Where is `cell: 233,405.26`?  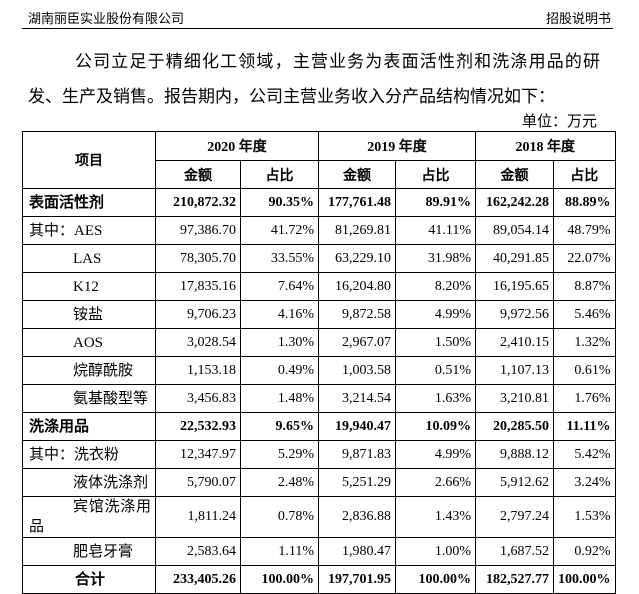 cell: 233,405.26 is located at coordinates (198, 579).